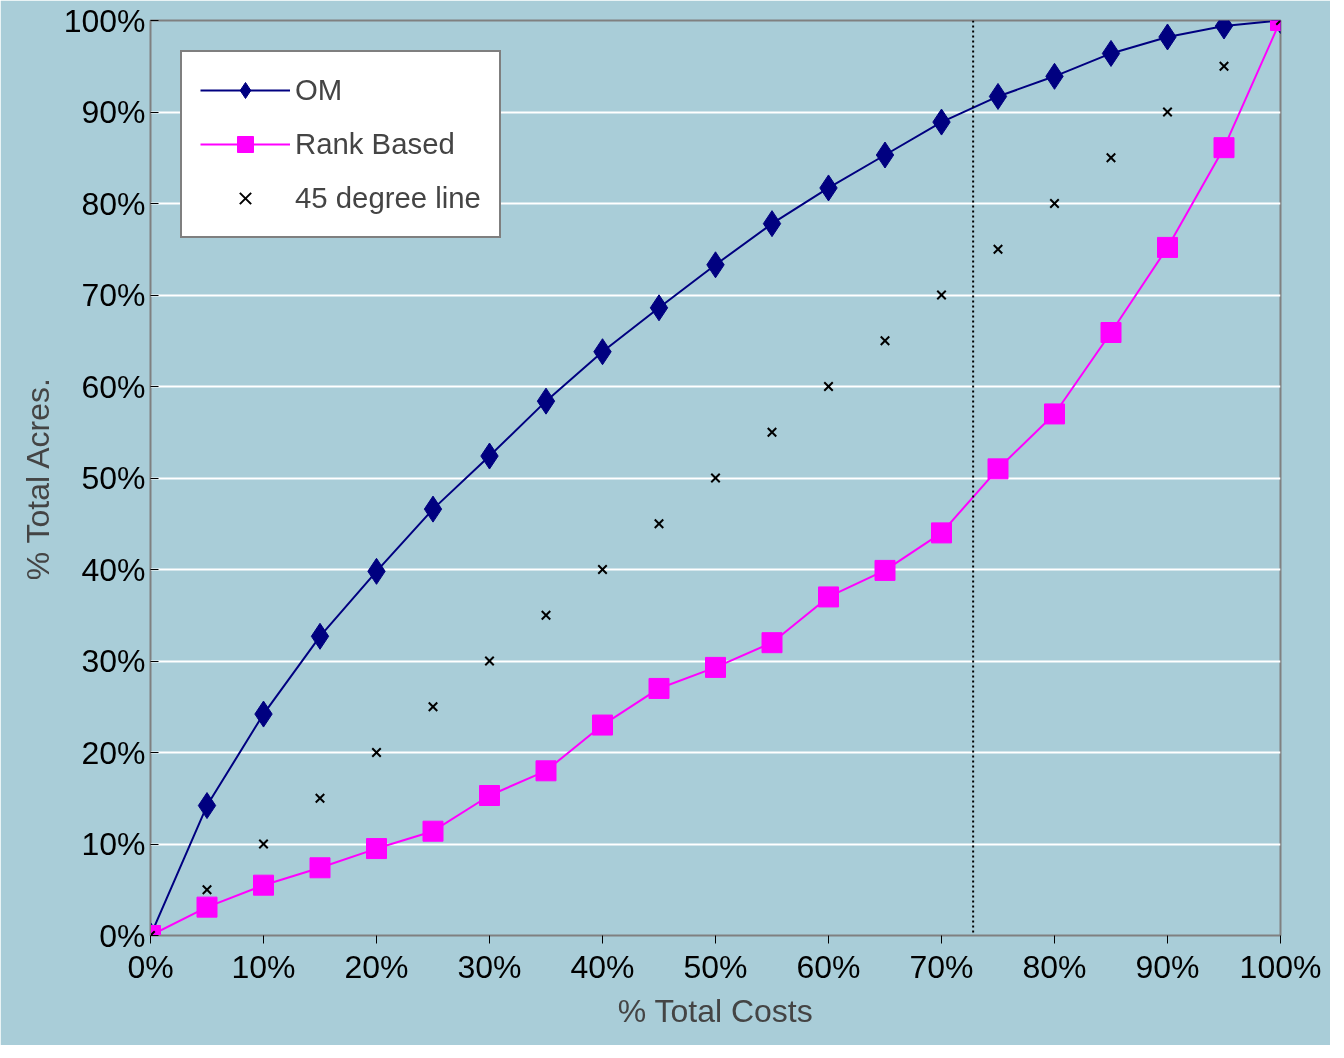 This screenshot has height=1058, width=1344. Describe the element at coordinates (263, 966) in the screenshot. I see `x-tick-label: 10%` at that location.